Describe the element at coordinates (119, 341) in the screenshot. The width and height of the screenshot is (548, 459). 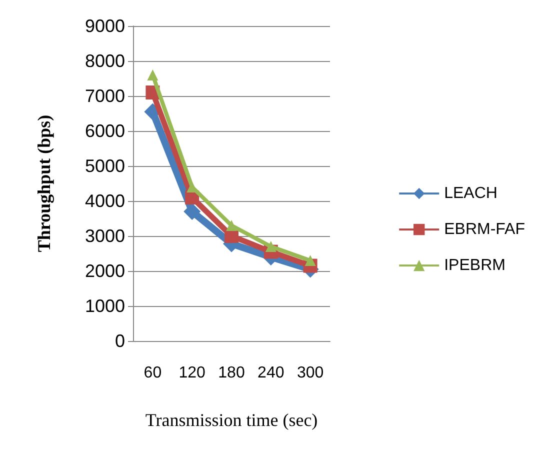
I see `y-tick-label: 0` at that location.